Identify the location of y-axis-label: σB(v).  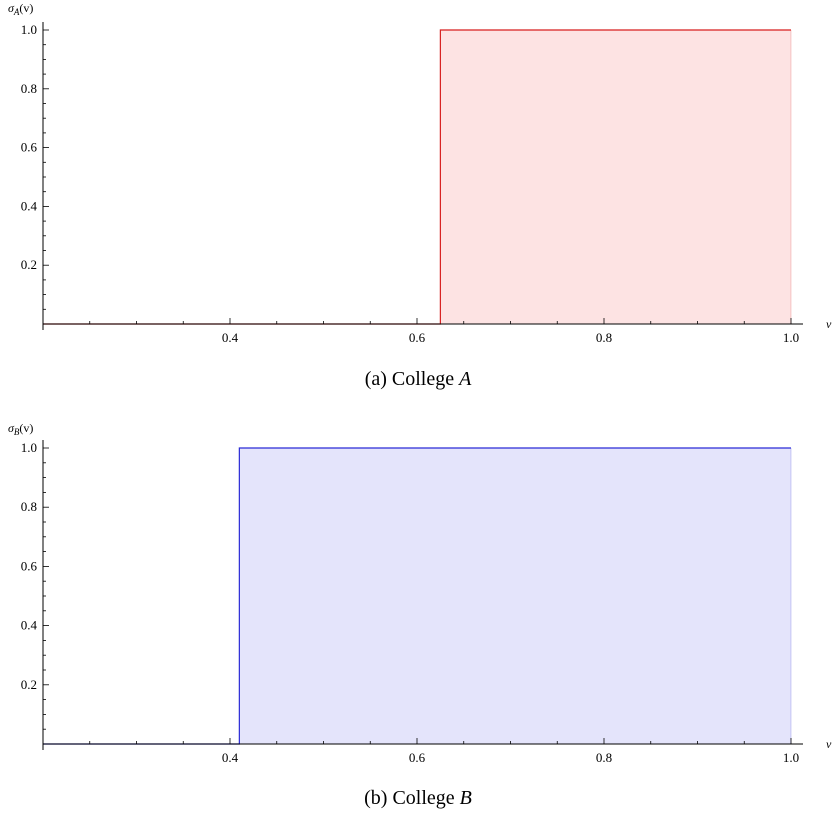
(20, 429).